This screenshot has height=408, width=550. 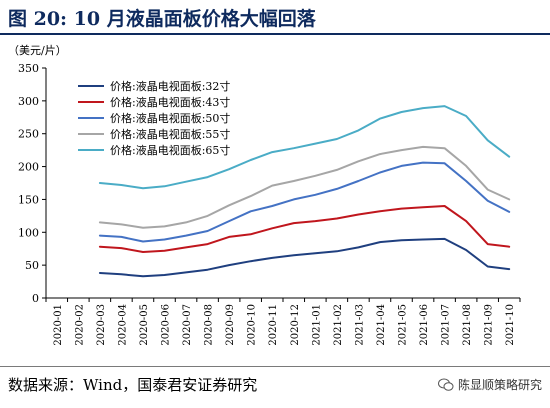 I want to click on x-tick-label: 2021-09, so click(x=489, y=325).